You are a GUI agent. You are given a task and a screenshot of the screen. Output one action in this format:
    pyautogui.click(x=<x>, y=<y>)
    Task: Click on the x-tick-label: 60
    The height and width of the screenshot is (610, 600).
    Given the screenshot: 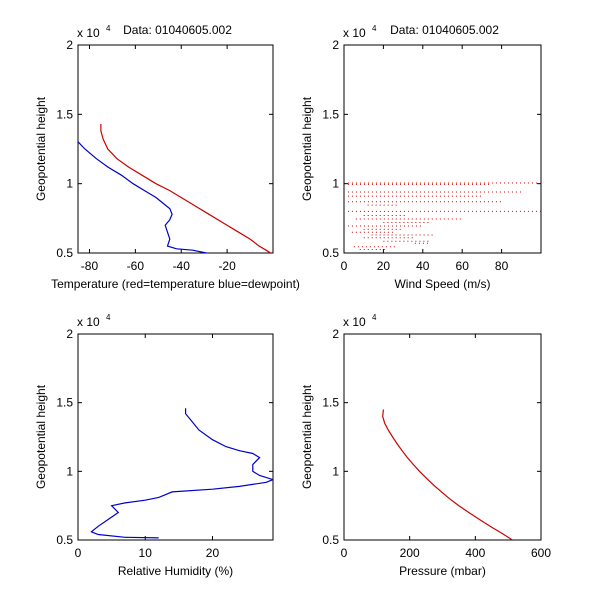 What is the action you would take?
    pyautogui.click(x=463, y=266)
    